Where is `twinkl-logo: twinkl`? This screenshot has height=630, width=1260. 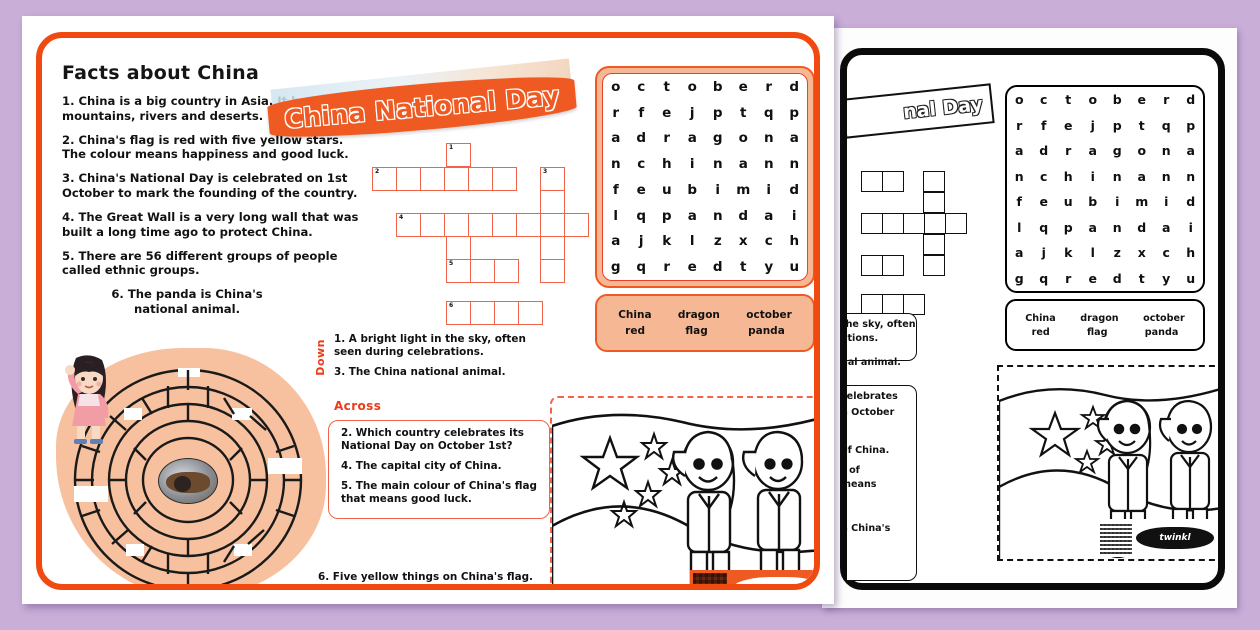
twinkl-logo: twinkl is located at coordinates (772, 580).